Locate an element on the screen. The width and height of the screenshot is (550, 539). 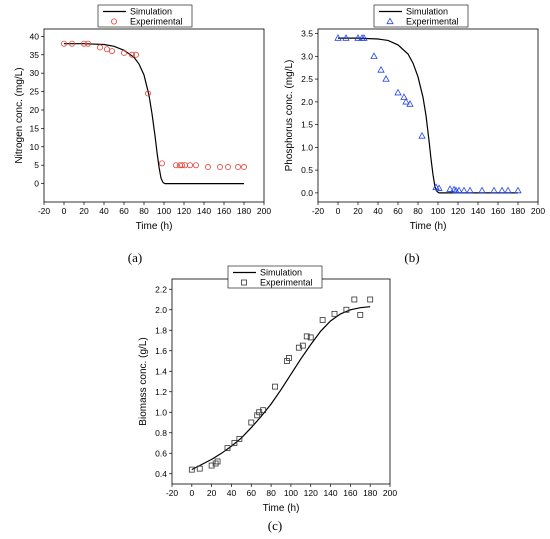
x-tick-label: 20 is located at coordinates (358, 211).